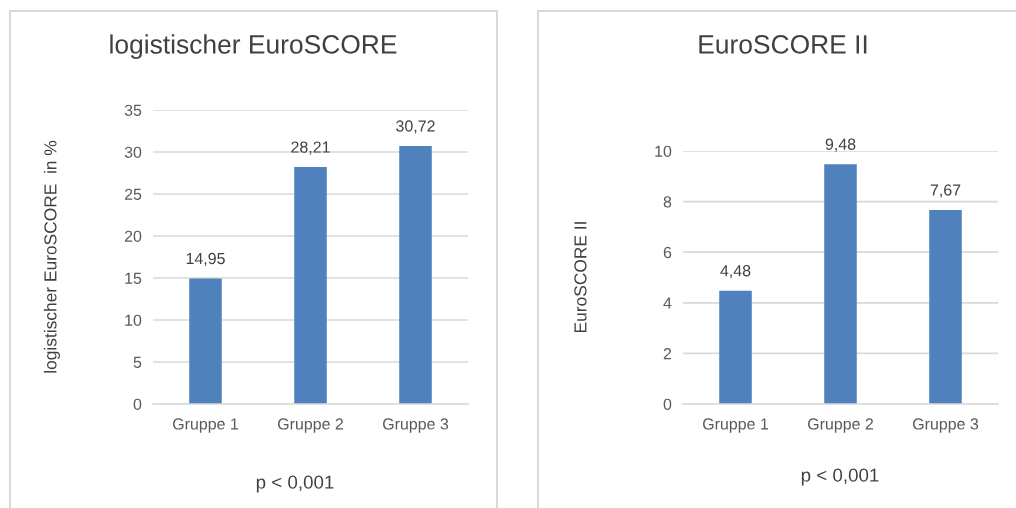 This screenshot has width=1016, height=508. I want to click on y-tick-label: 35, so click(133, 110).